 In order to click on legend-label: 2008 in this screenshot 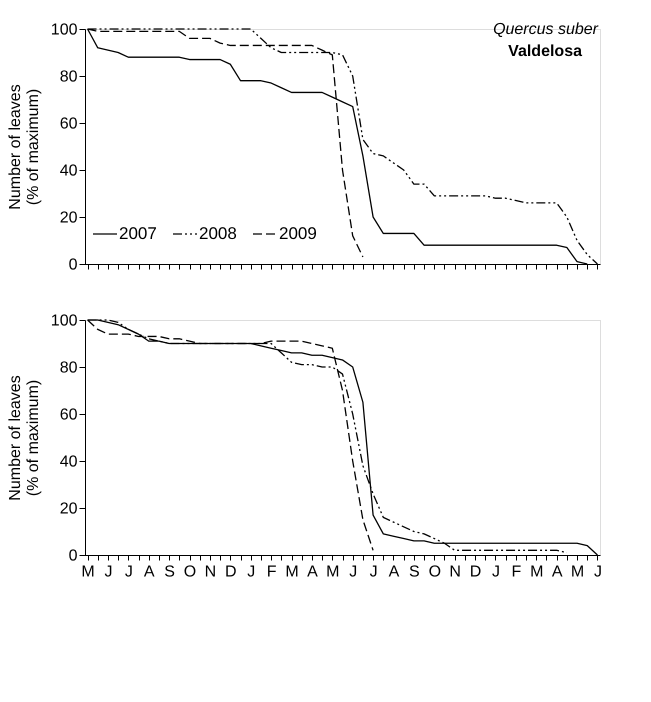, I will do `click(218, 233)`.